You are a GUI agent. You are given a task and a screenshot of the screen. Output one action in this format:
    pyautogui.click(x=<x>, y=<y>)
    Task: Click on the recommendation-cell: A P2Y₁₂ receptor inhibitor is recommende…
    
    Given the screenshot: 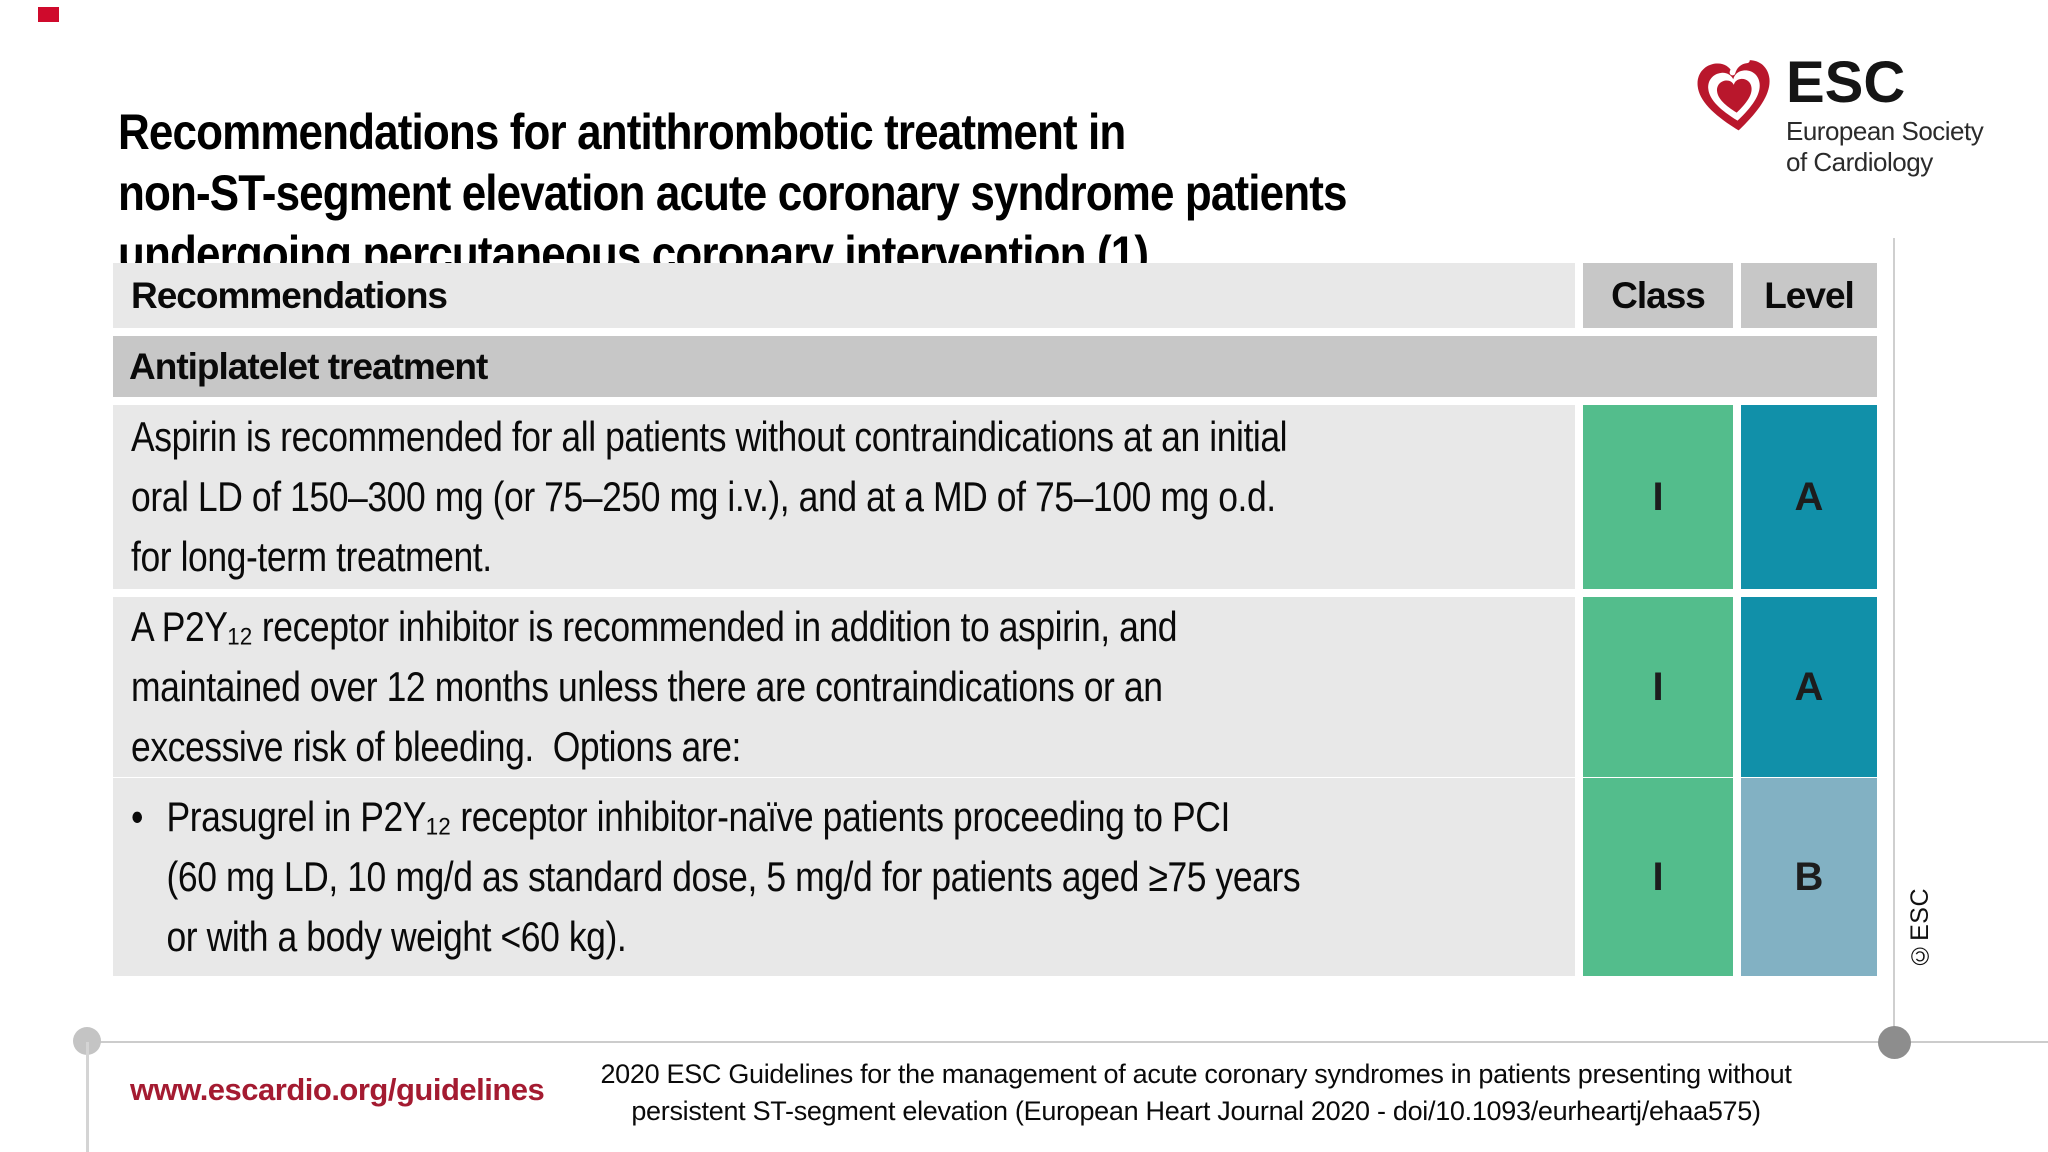 What is the action you would take?
    pyautogui.click(x=844, y=687)
    